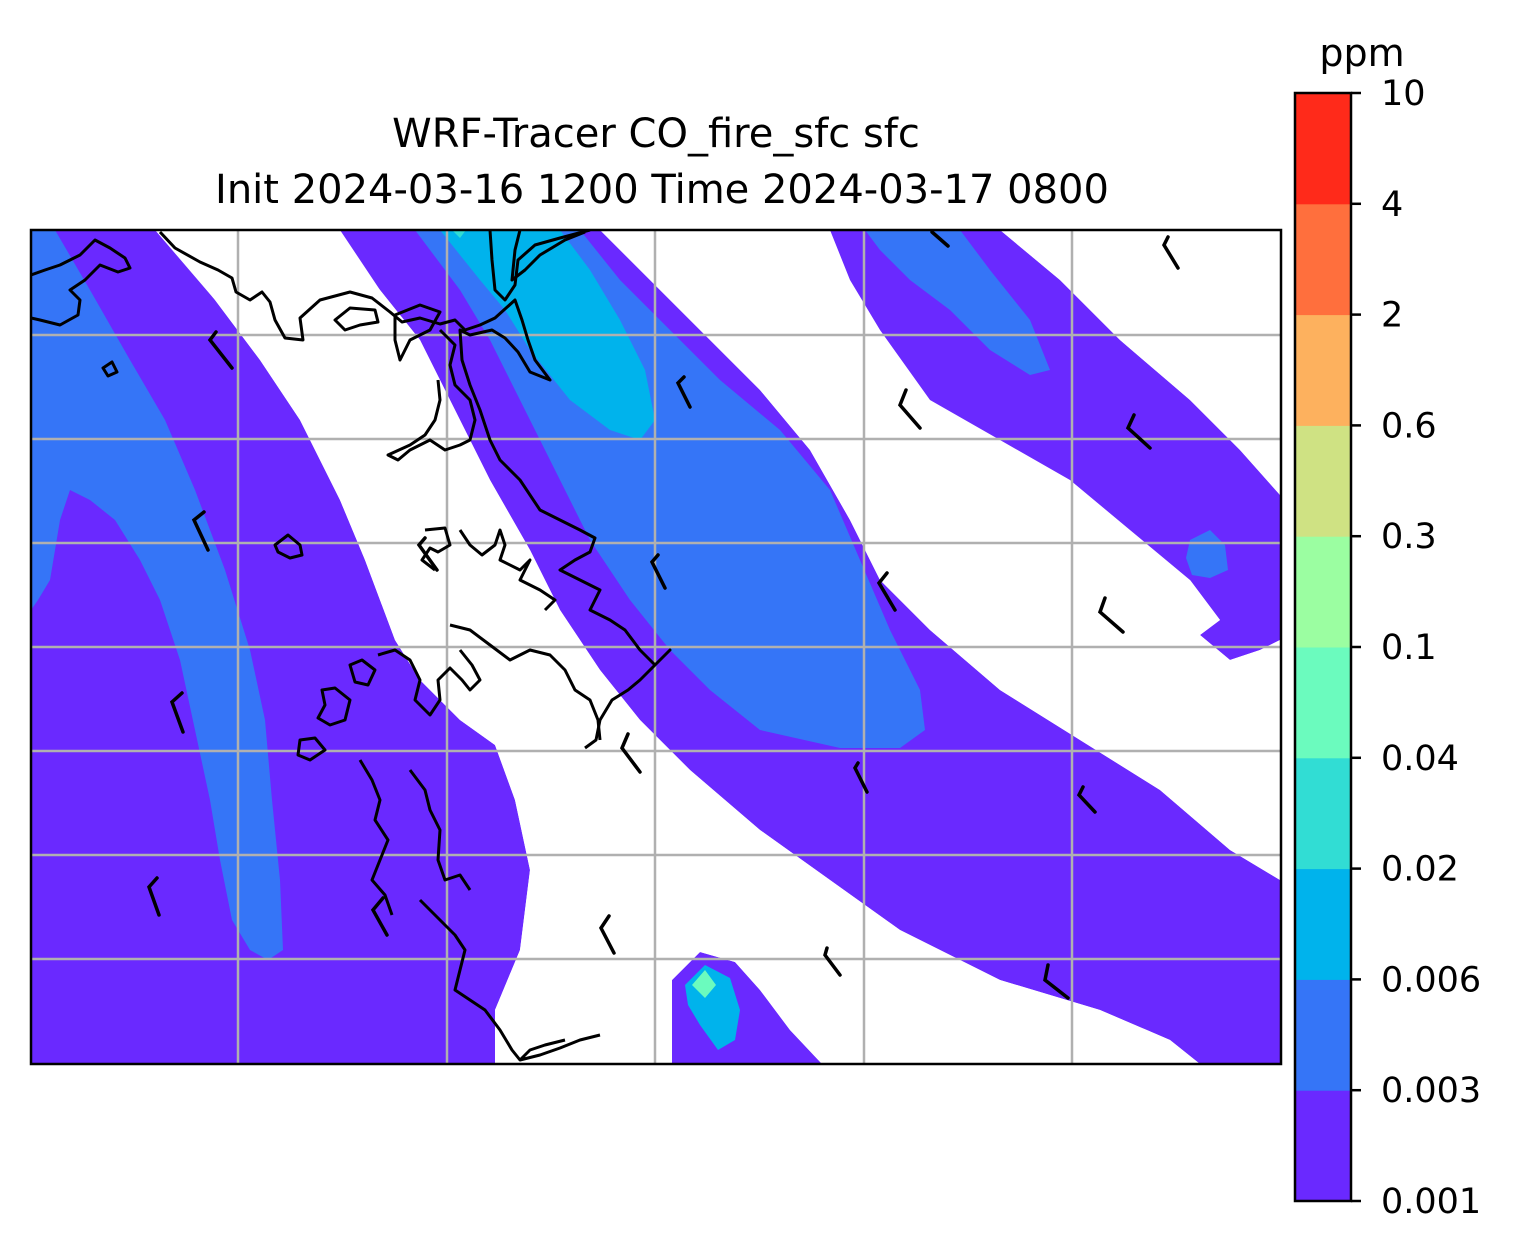 The width and height of the screenshot is (1528, 1256). Describe the element at coordinates (479, 910) in the screenshot. I see `coastline-south-inlets` at that location.